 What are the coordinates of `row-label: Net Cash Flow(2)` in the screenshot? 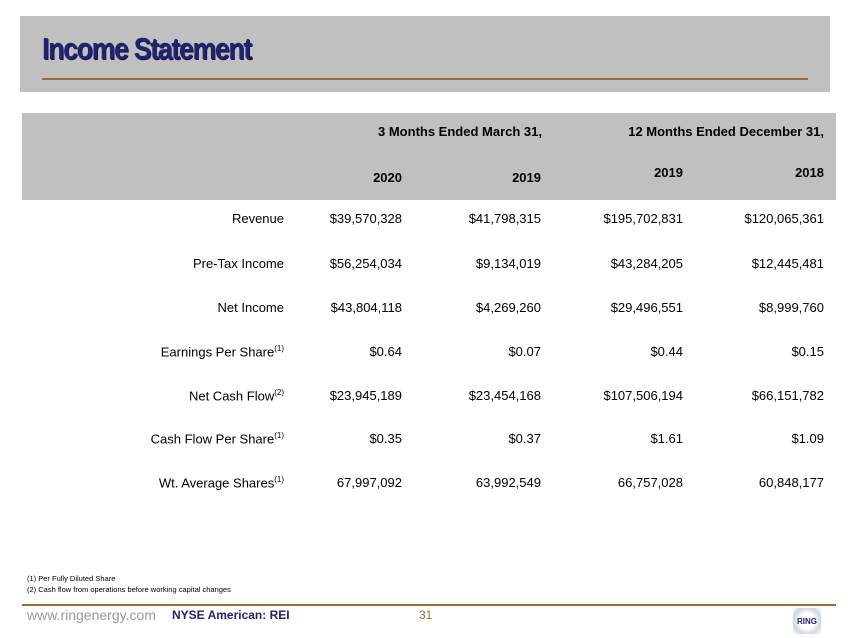 It's located at (236, 395).